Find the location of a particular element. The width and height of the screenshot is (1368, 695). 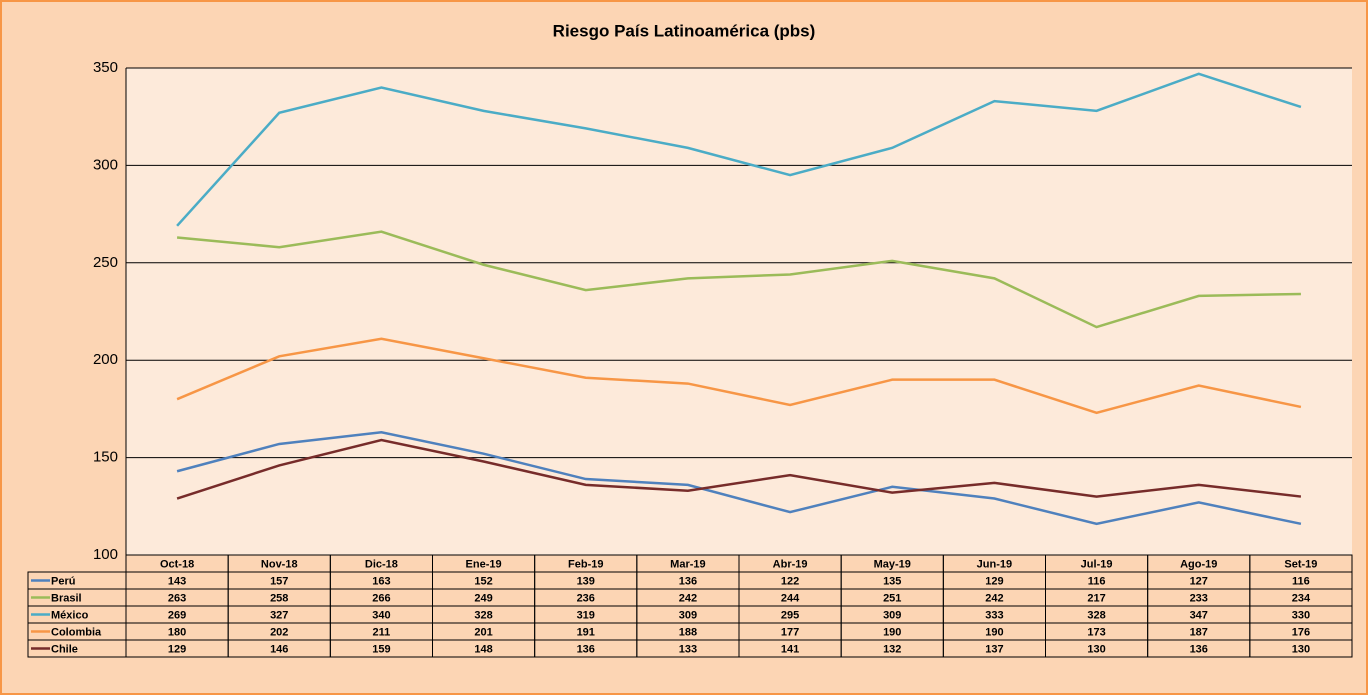

x-tick-label: Set-19 is located at coordinates (1300, 564).